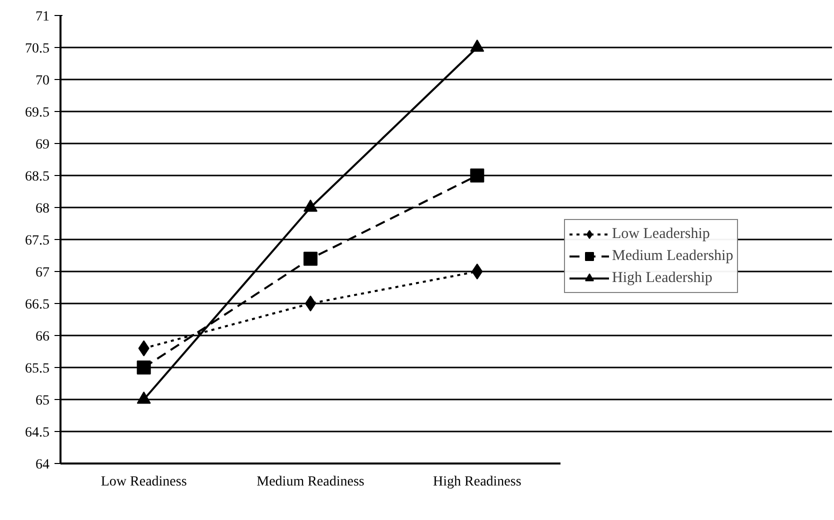 The width and height of the screenshot is (834, 520). I want to click on y-tick-label: 68.5, so click(37, 177).